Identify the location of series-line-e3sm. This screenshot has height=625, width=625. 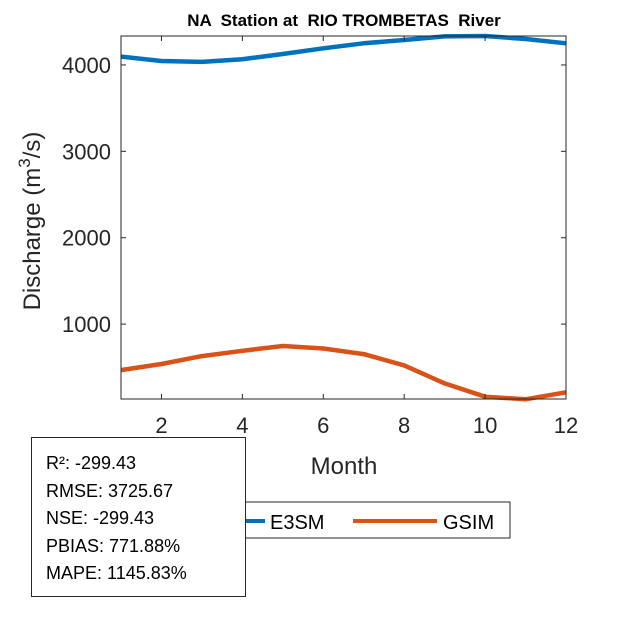
(343, 49).